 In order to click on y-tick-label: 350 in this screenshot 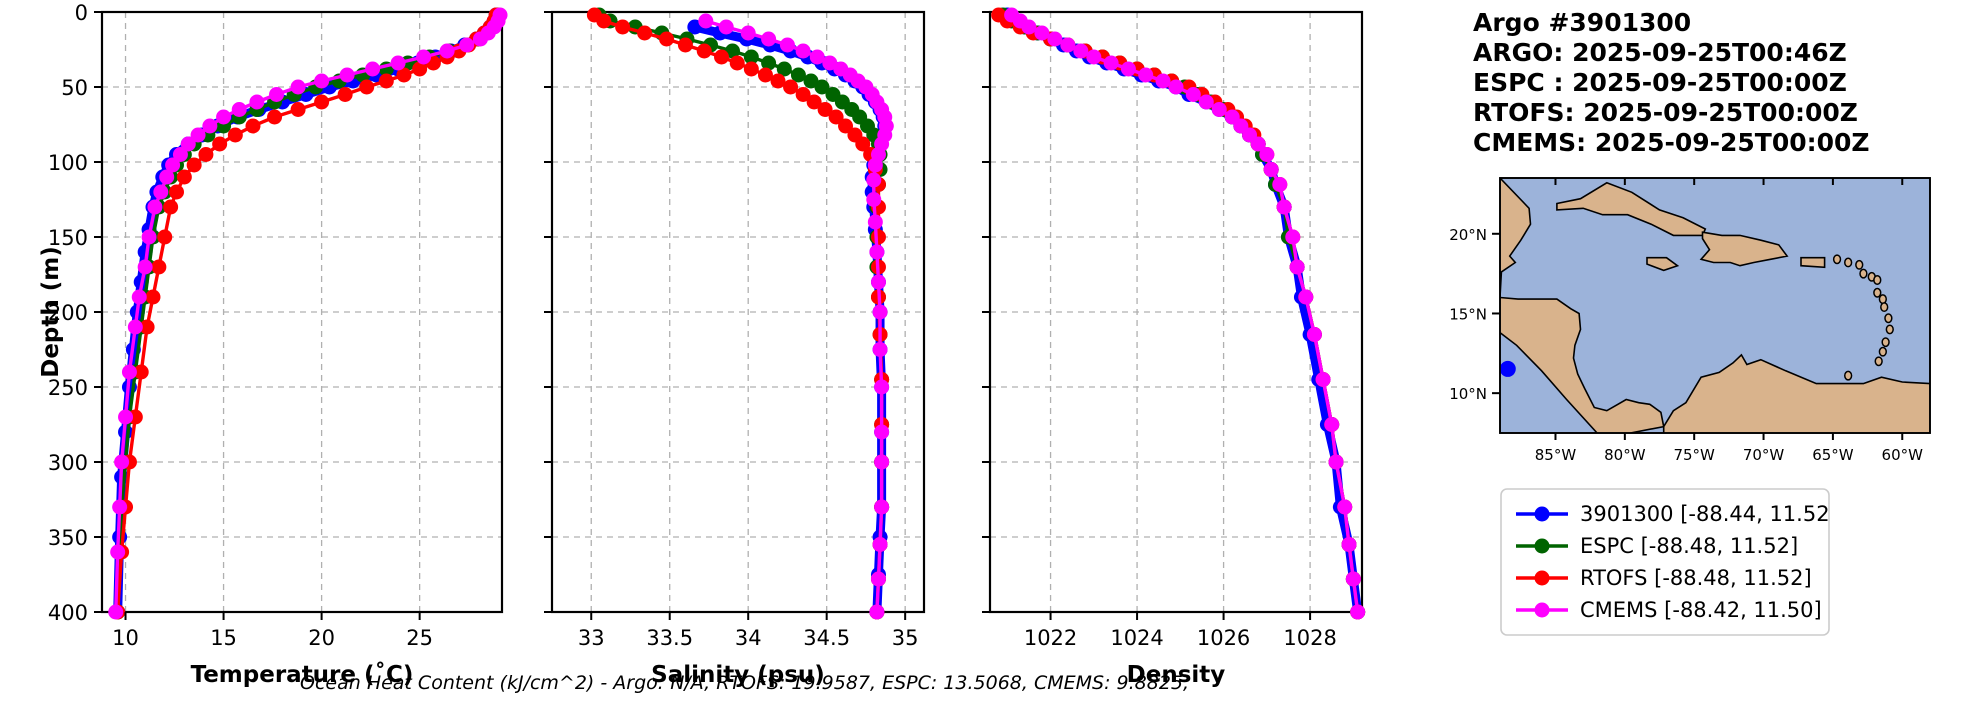, I will do `click(68, 538)`.